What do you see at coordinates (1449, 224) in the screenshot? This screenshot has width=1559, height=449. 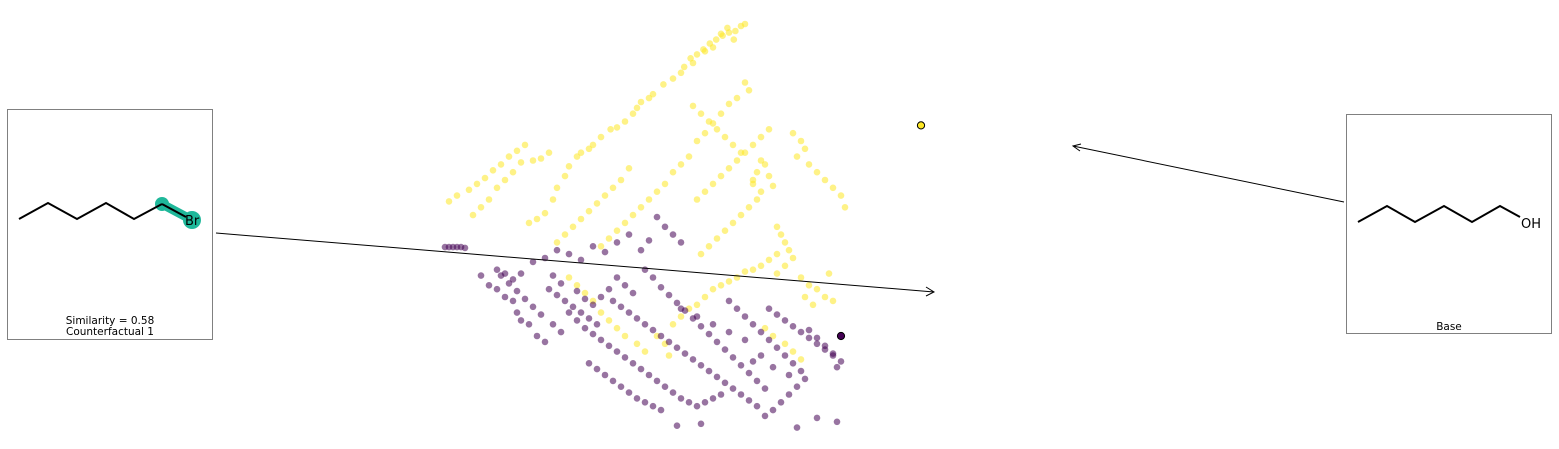 I see `base-panel: OH Base` at bounding box center [1449, 224].